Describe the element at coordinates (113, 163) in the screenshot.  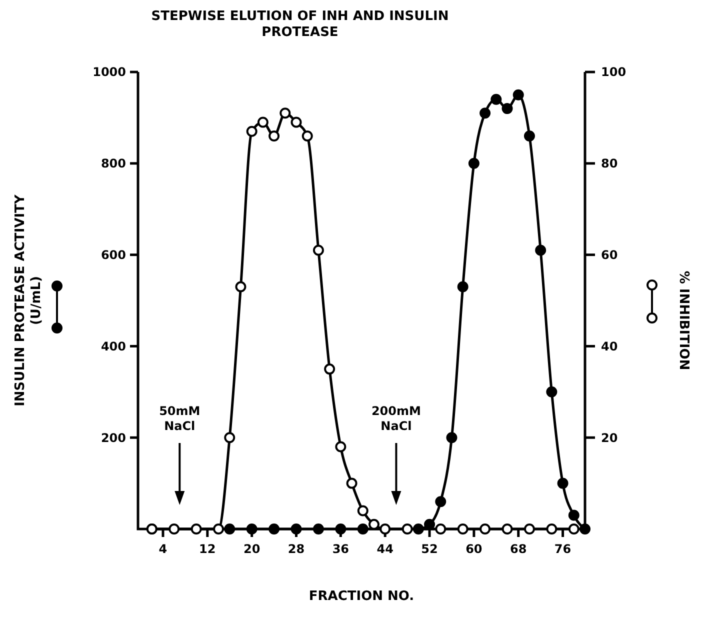
I see `y-tick-label: 800` at that location.